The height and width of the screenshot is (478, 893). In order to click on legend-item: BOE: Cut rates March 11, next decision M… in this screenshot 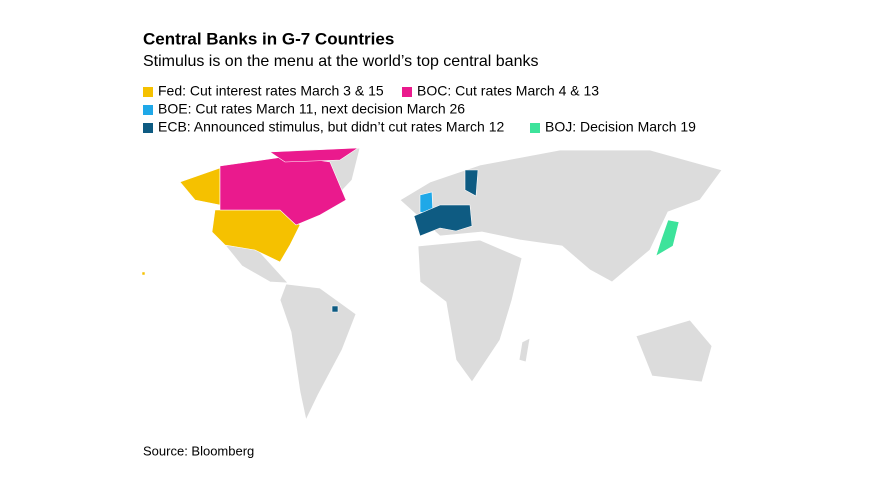, I will do `click(304, 109)`.